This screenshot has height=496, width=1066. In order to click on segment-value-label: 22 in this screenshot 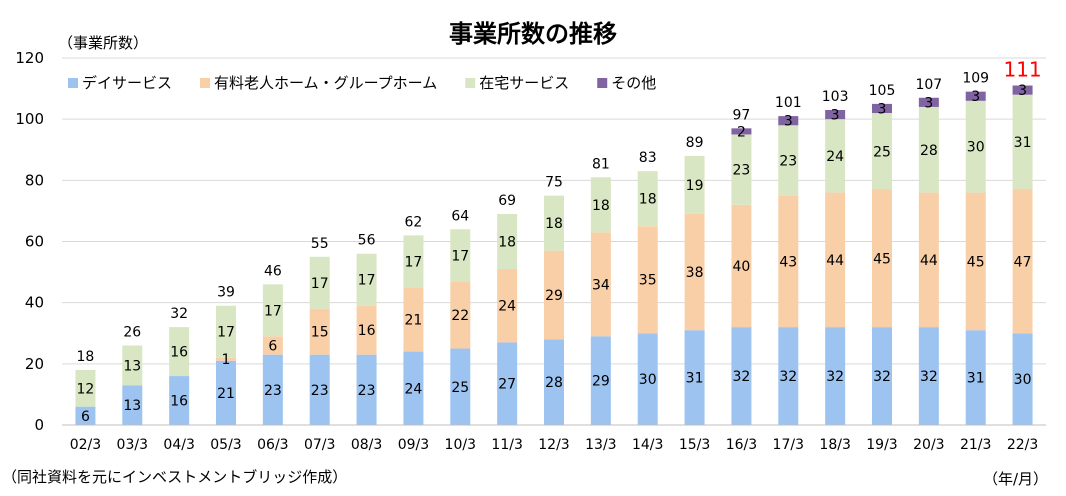, I will do `click(460, 316)`.